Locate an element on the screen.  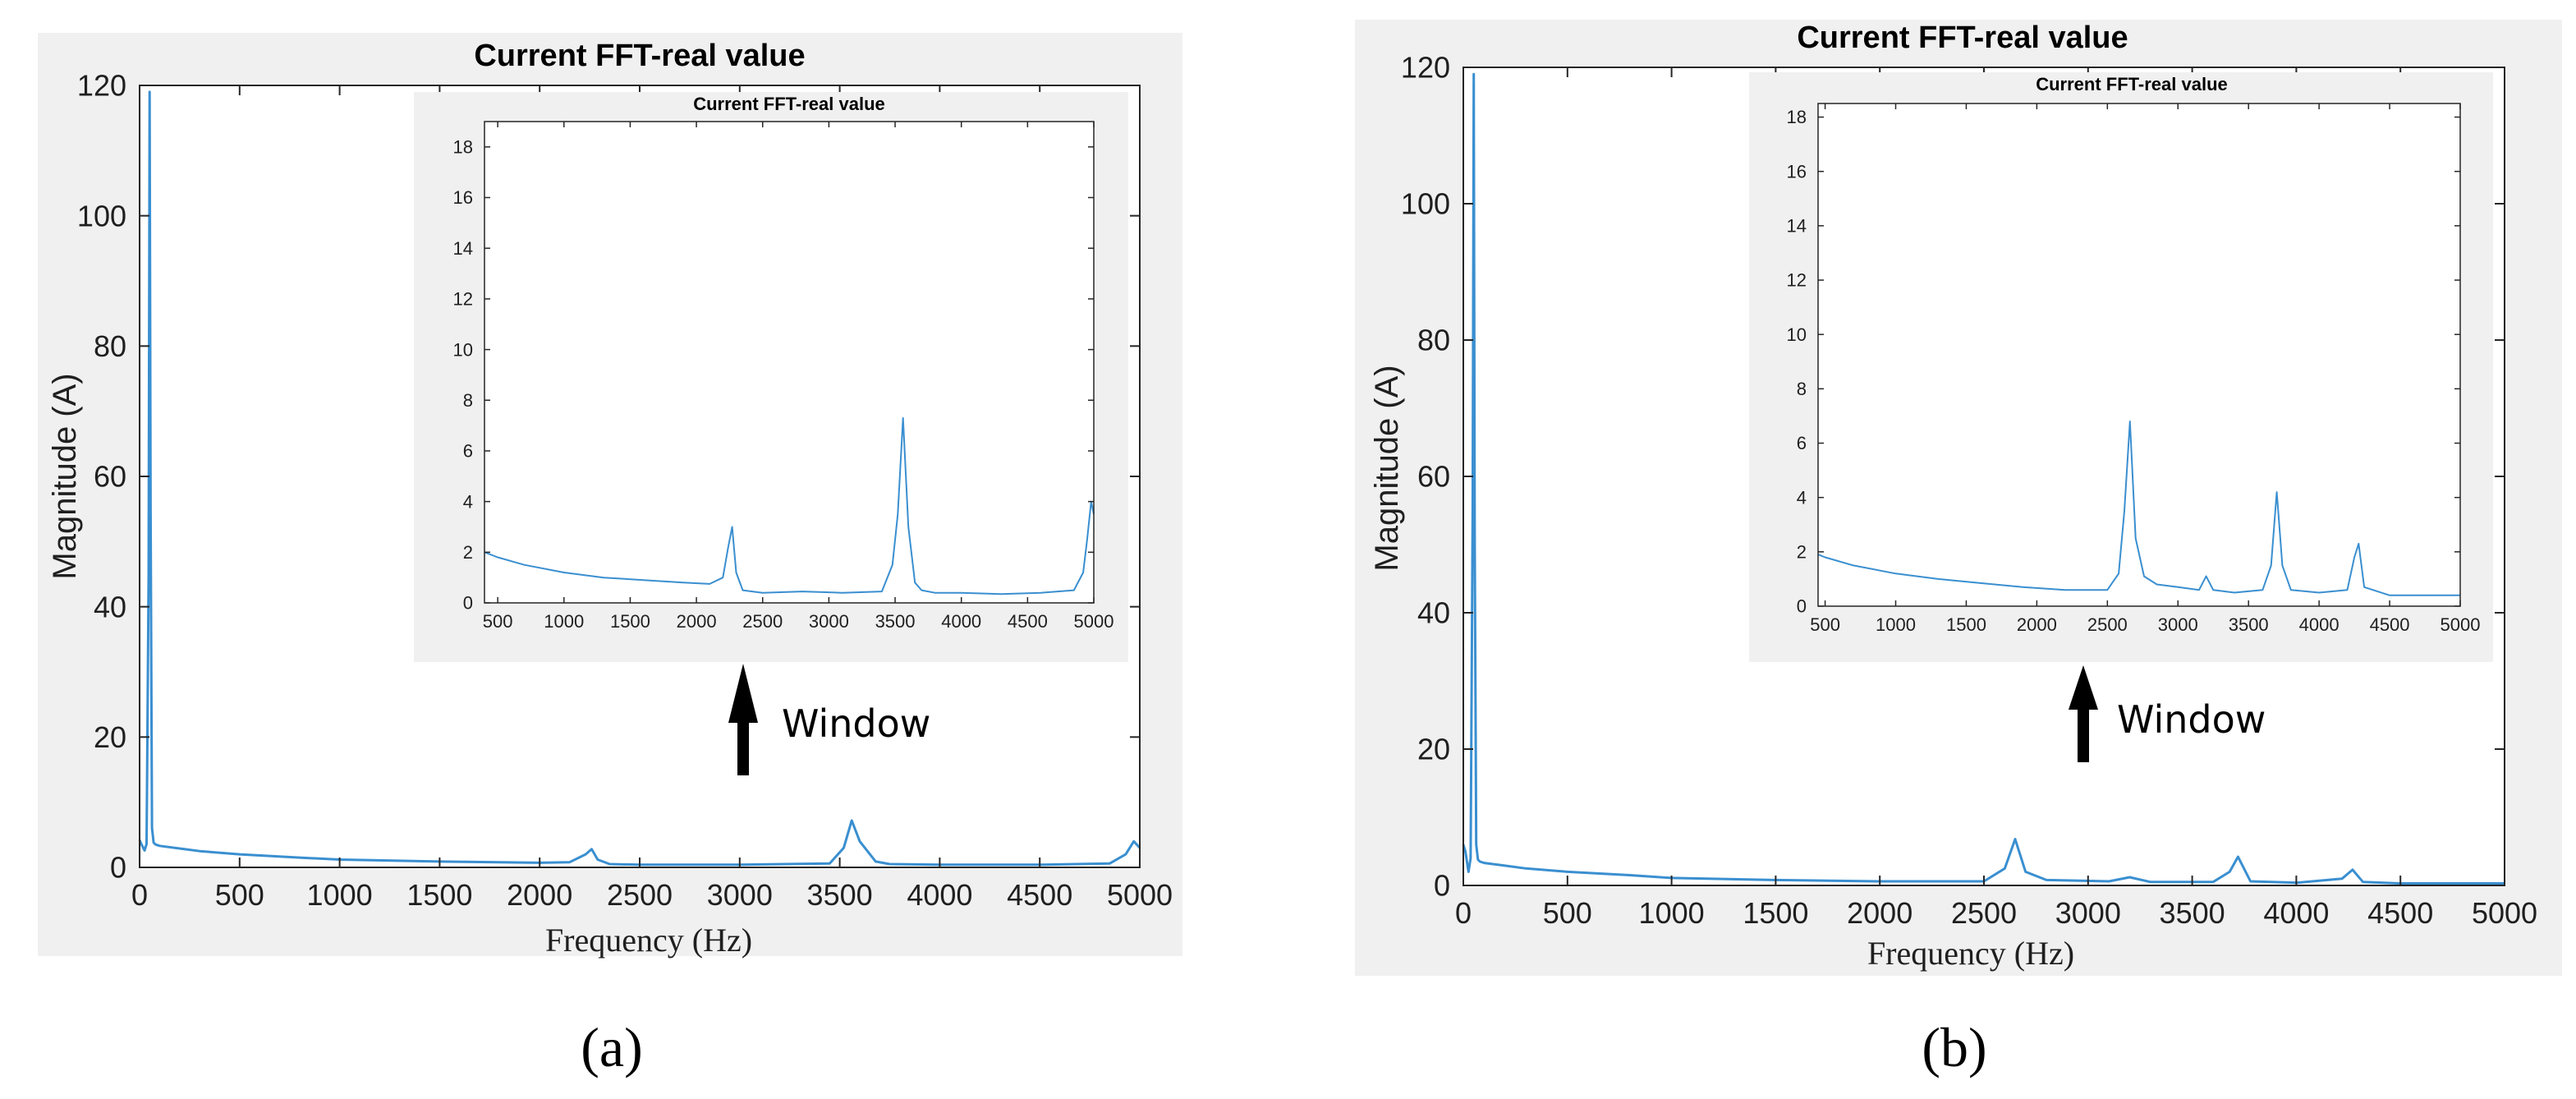
panel-b-xtick-label: 3500 is located at coordinates (2192, 913).